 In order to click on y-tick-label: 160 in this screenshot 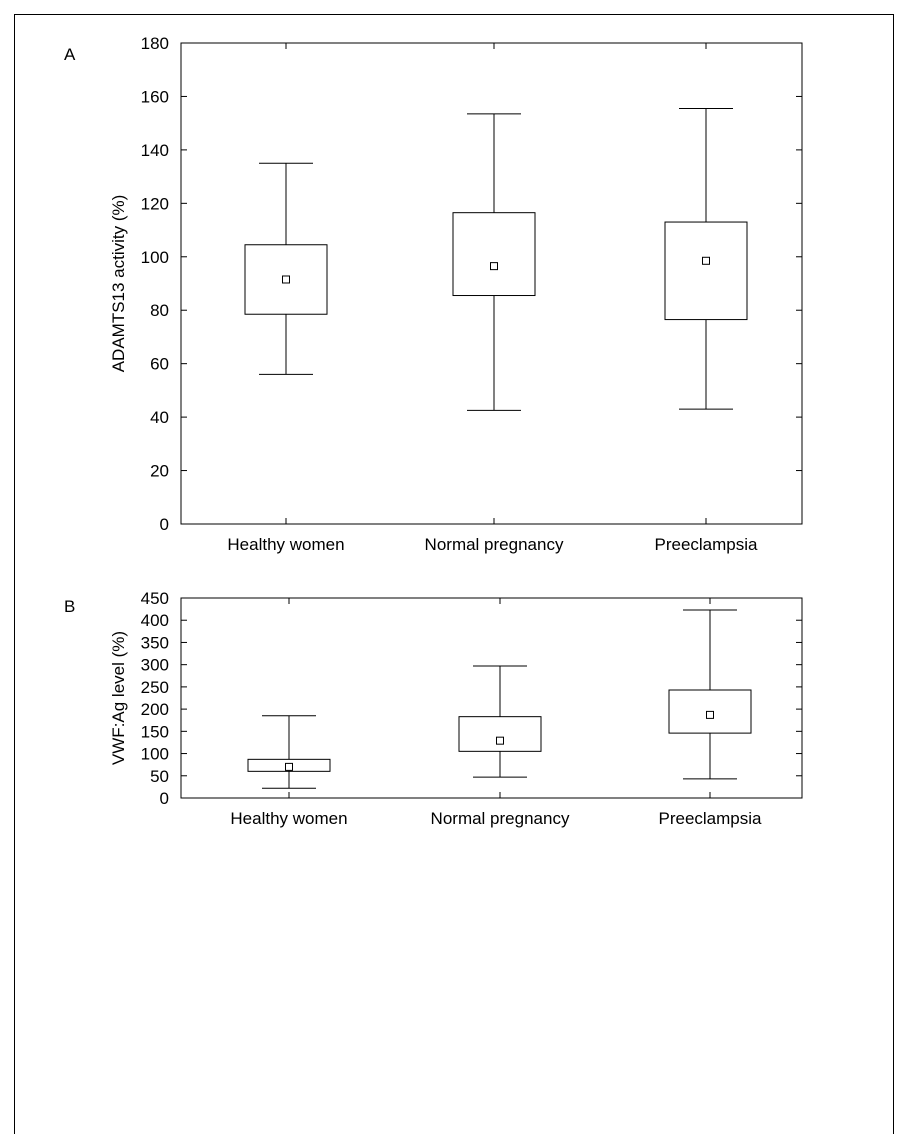, I will do `click(155, 96)`.